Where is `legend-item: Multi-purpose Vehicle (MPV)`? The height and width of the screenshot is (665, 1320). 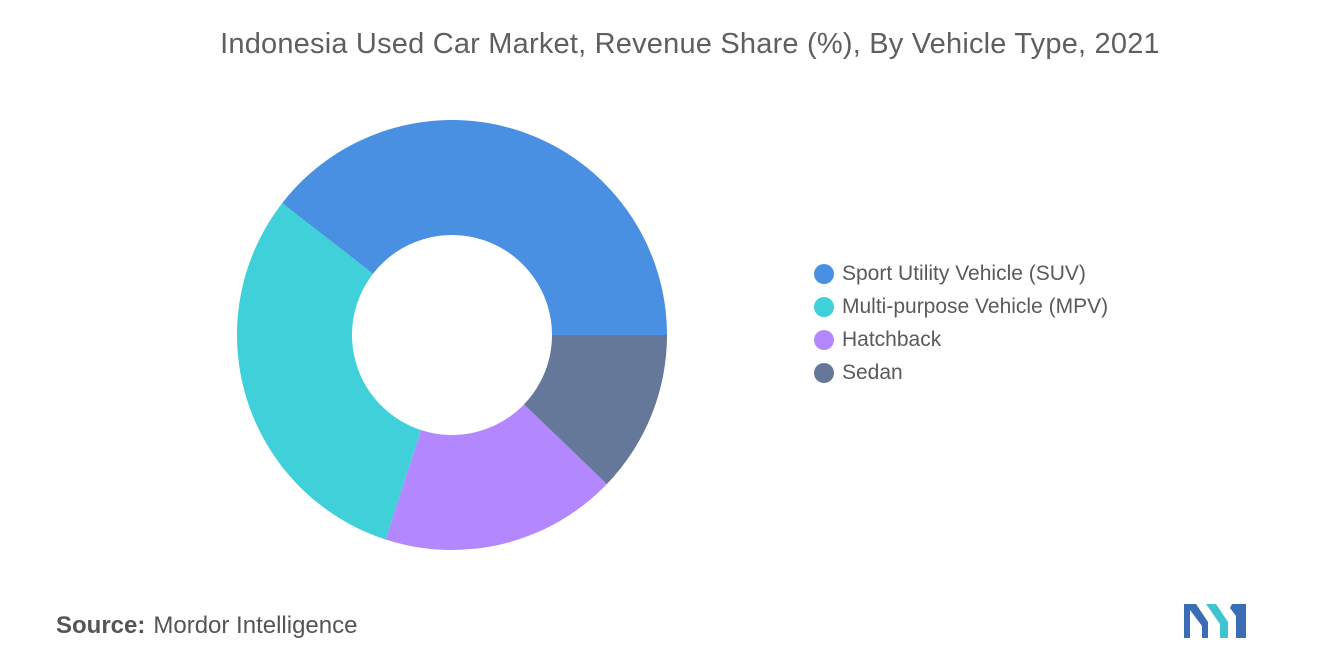 legend-item: Multi-purpose Vehicle (MPV) is located at coordinates (961, 306).